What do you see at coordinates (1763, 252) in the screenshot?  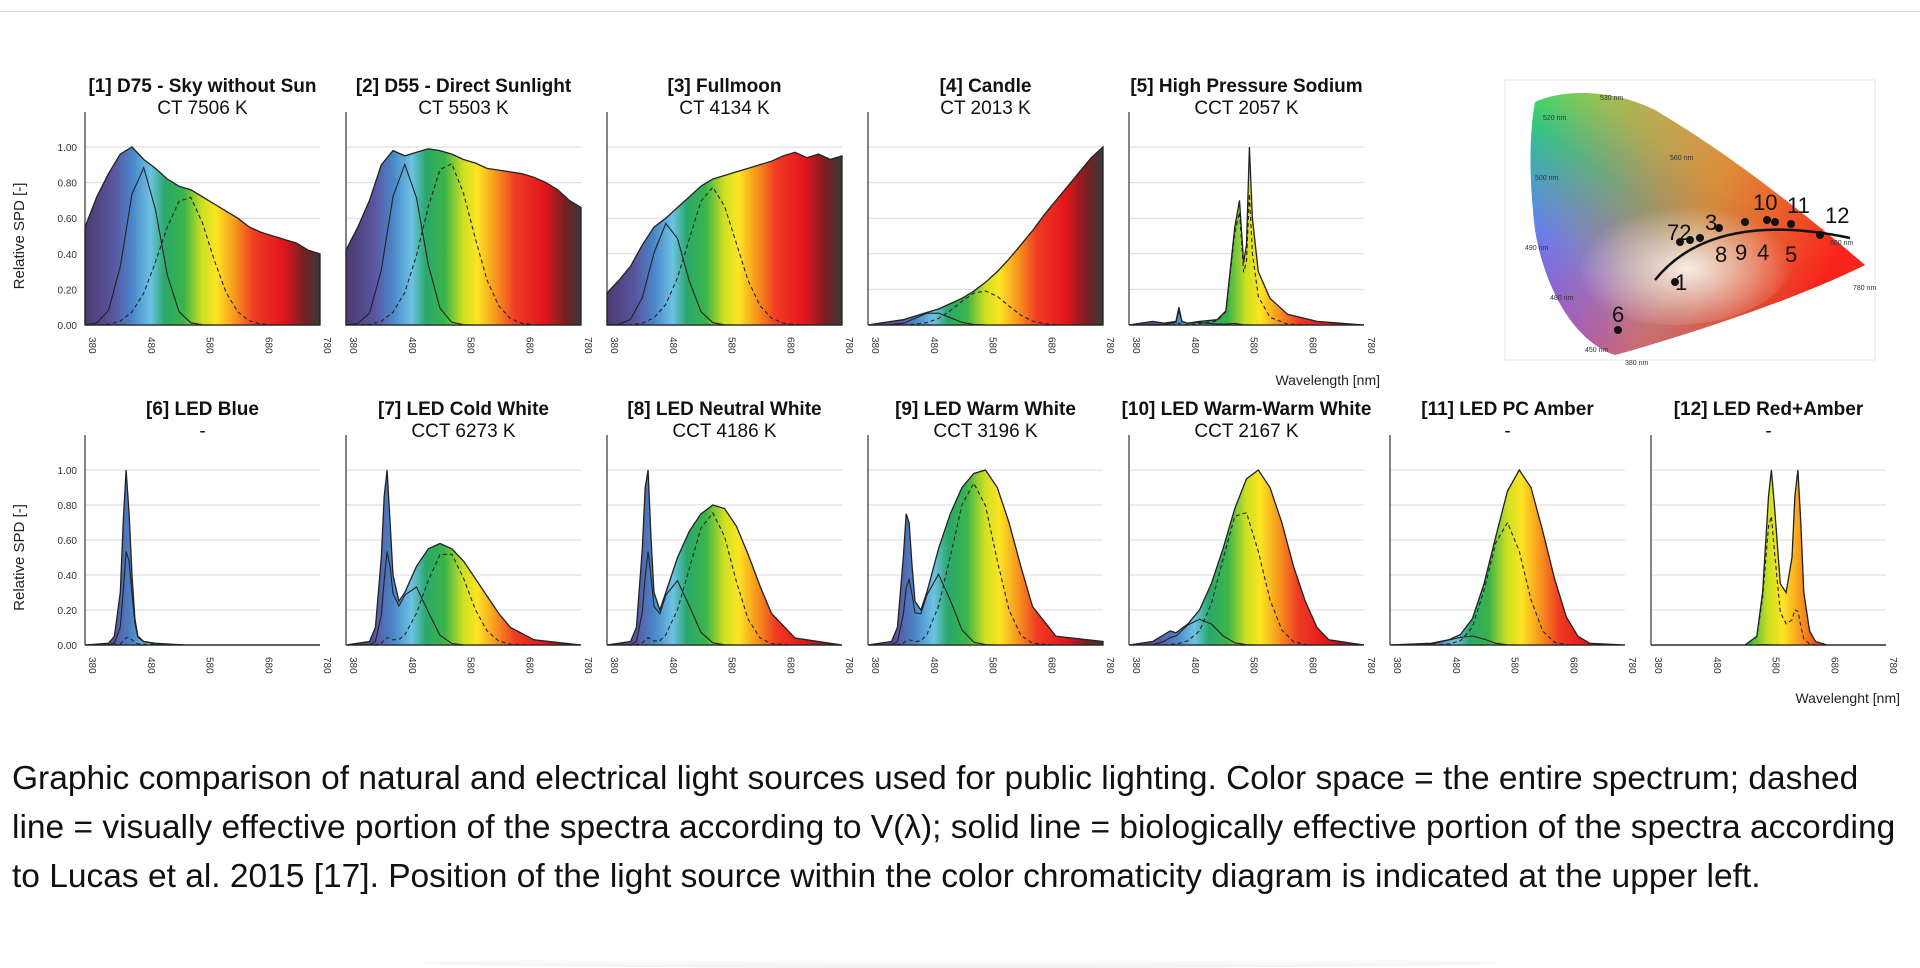 I see `cie-point-label: 4` at bounding box center [1763, 252].